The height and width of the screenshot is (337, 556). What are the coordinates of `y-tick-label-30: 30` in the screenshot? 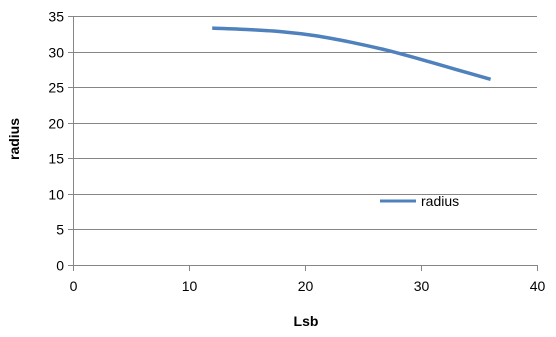 It's located at (56, 53).